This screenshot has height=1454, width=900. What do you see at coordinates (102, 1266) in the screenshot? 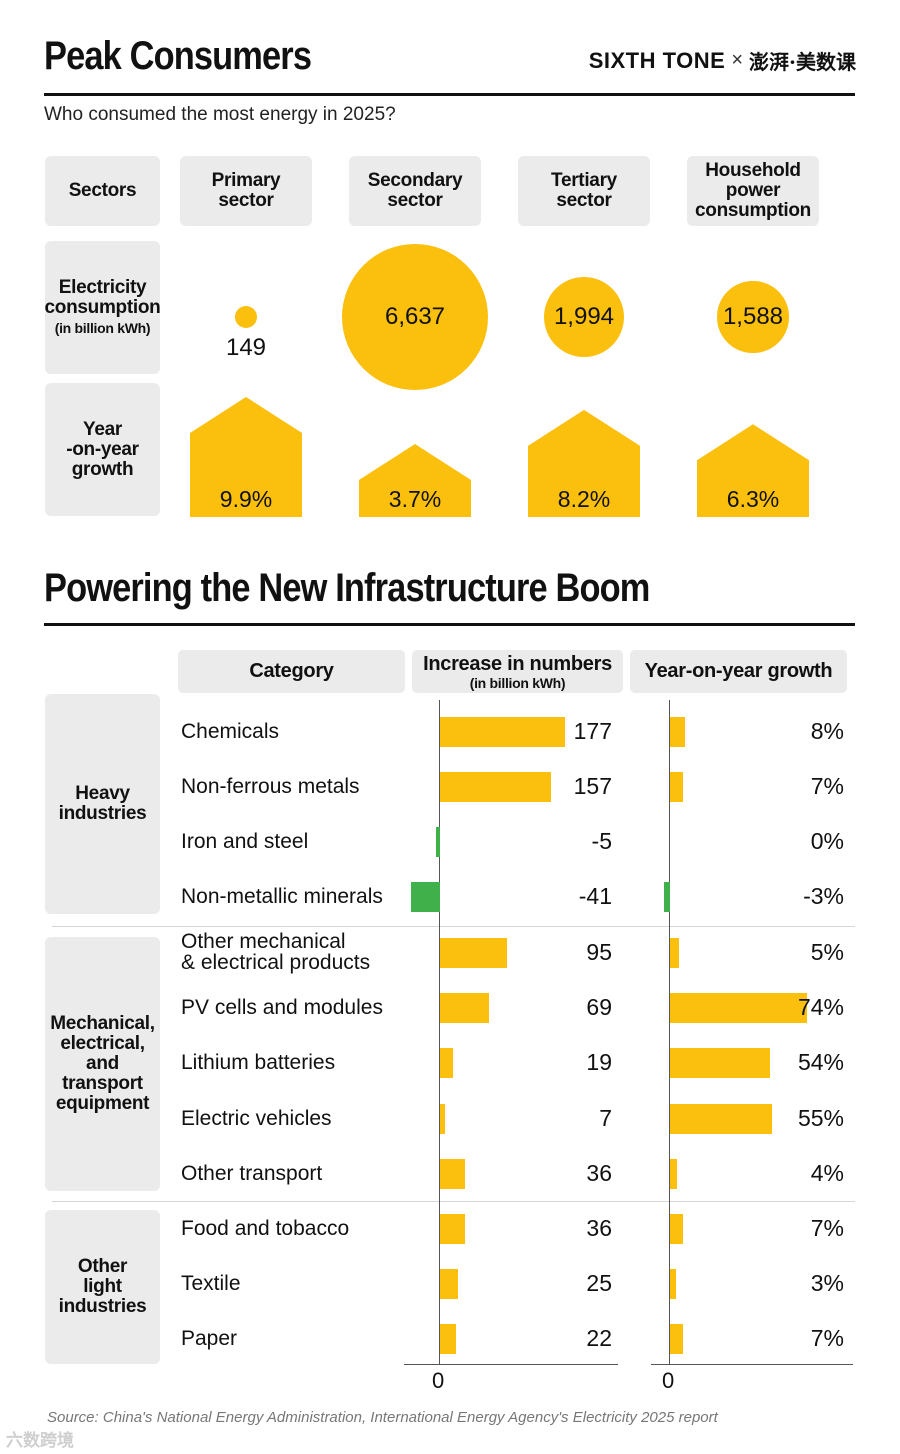
I see `group-header-line: Other` at bounding box center [102, 1266].